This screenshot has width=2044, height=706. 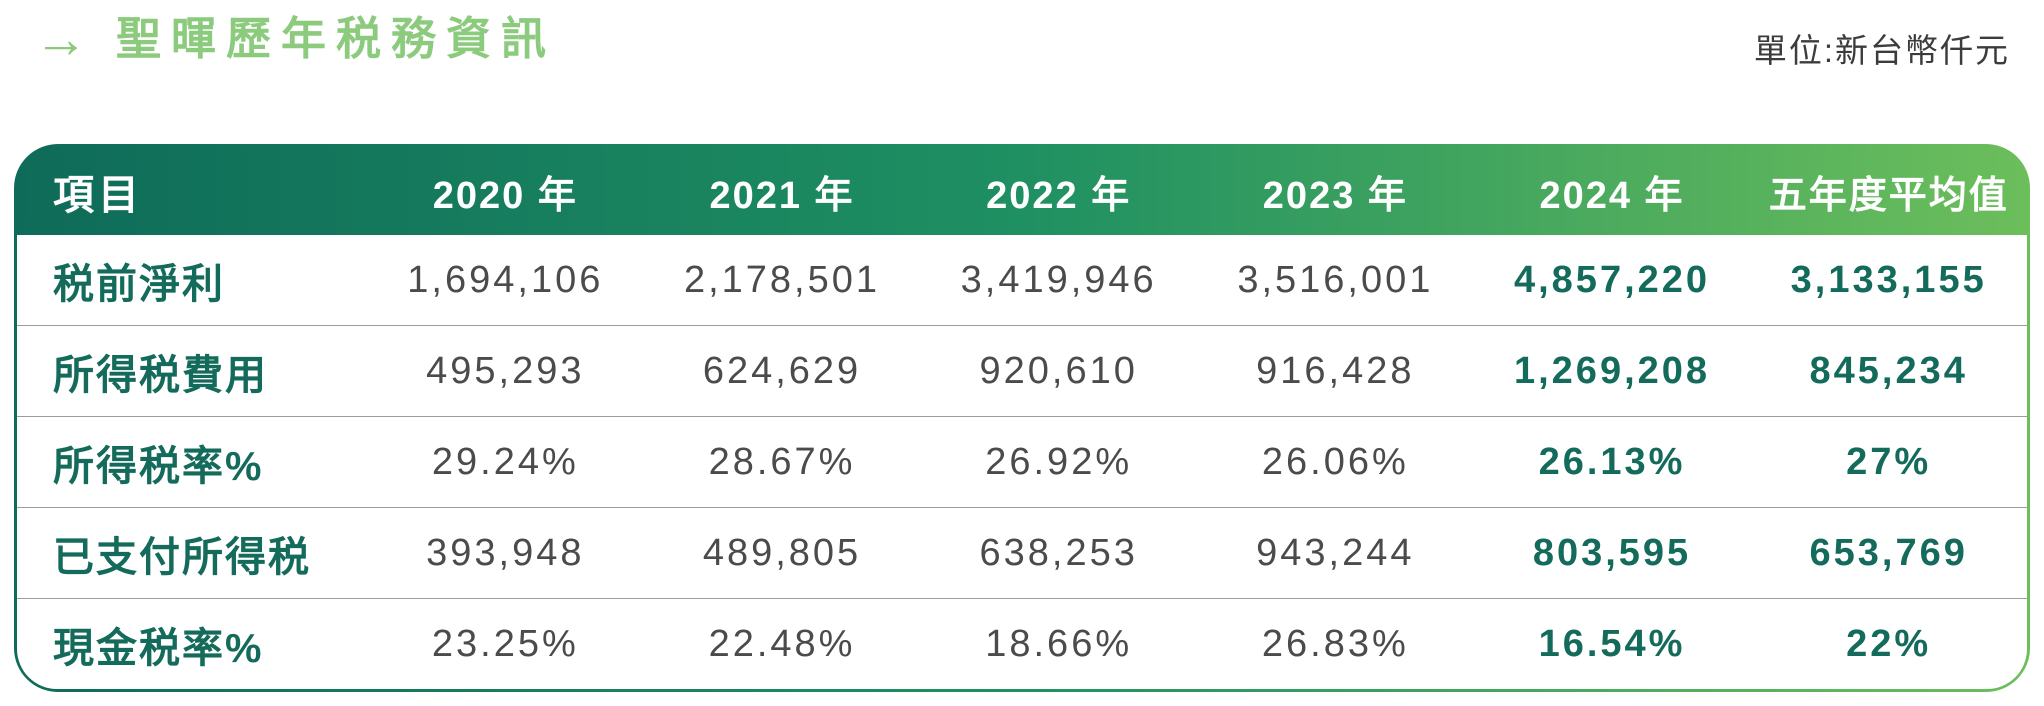 I want to click on column-header-2024: 2024 年, so click(x=1612, y=195).